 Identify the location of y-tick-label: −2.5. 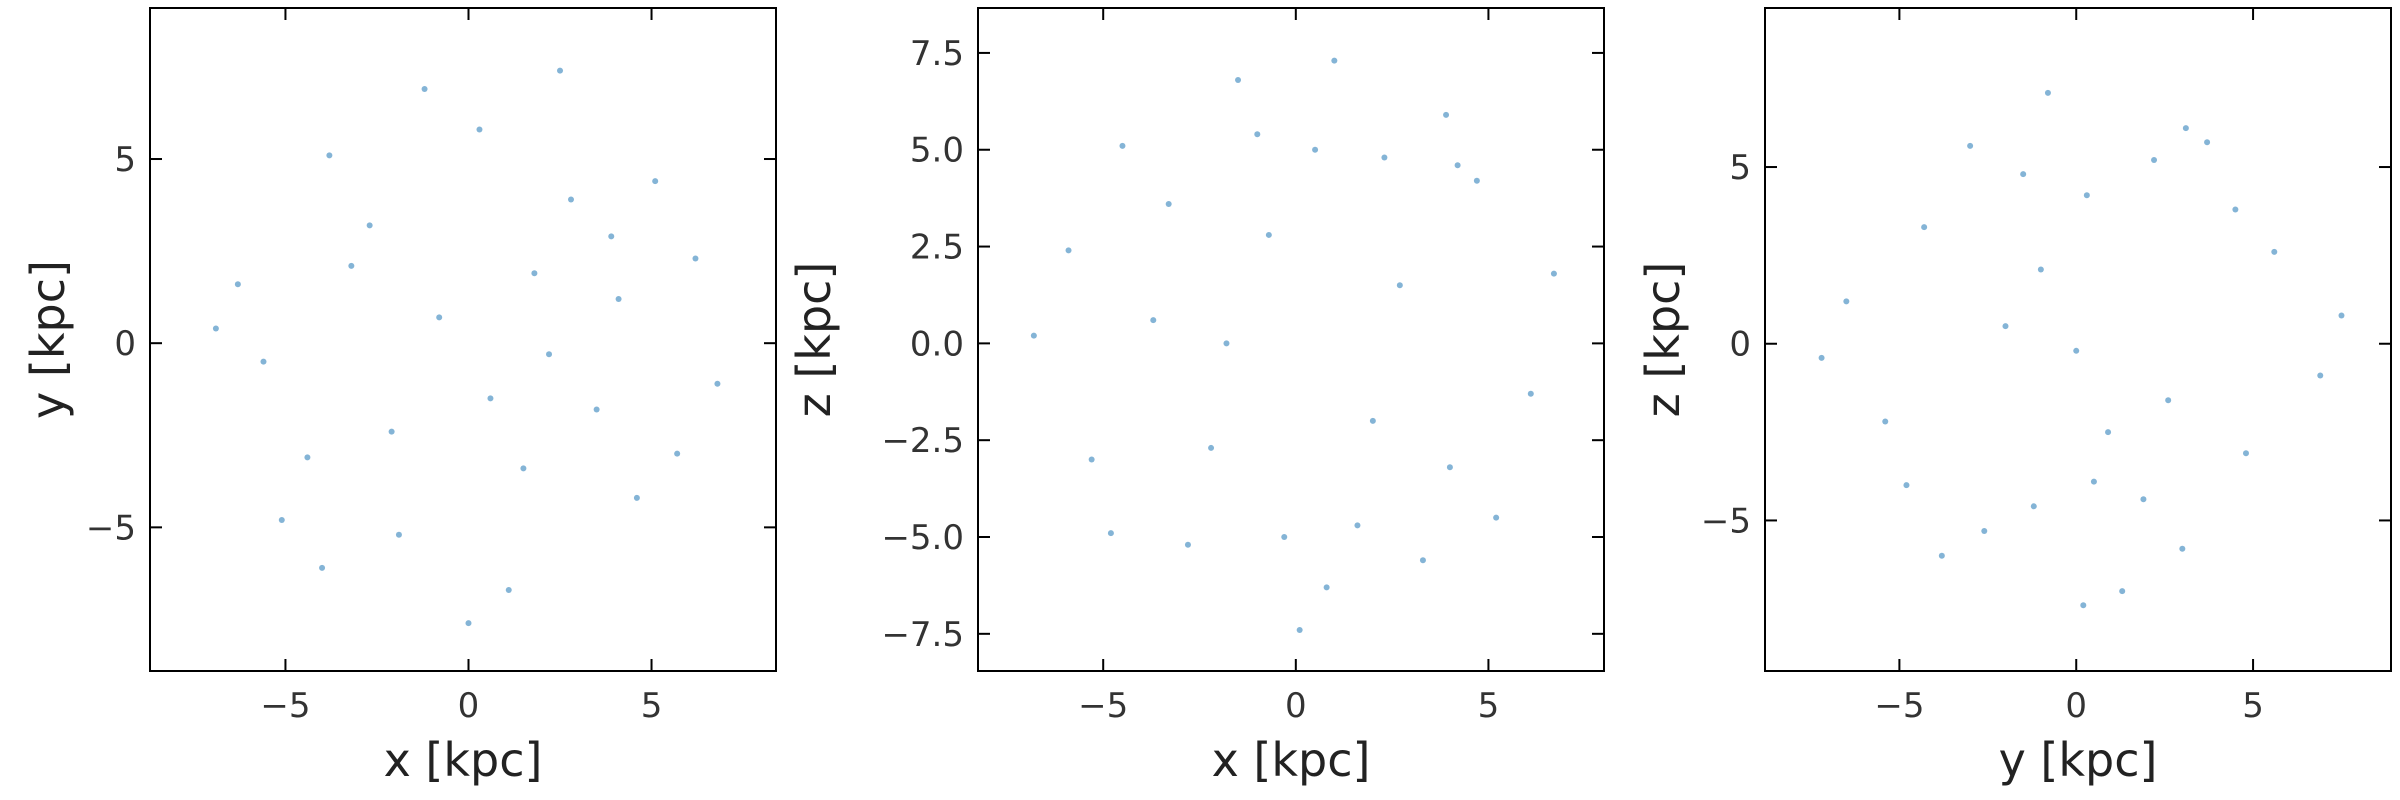
(922, 441).